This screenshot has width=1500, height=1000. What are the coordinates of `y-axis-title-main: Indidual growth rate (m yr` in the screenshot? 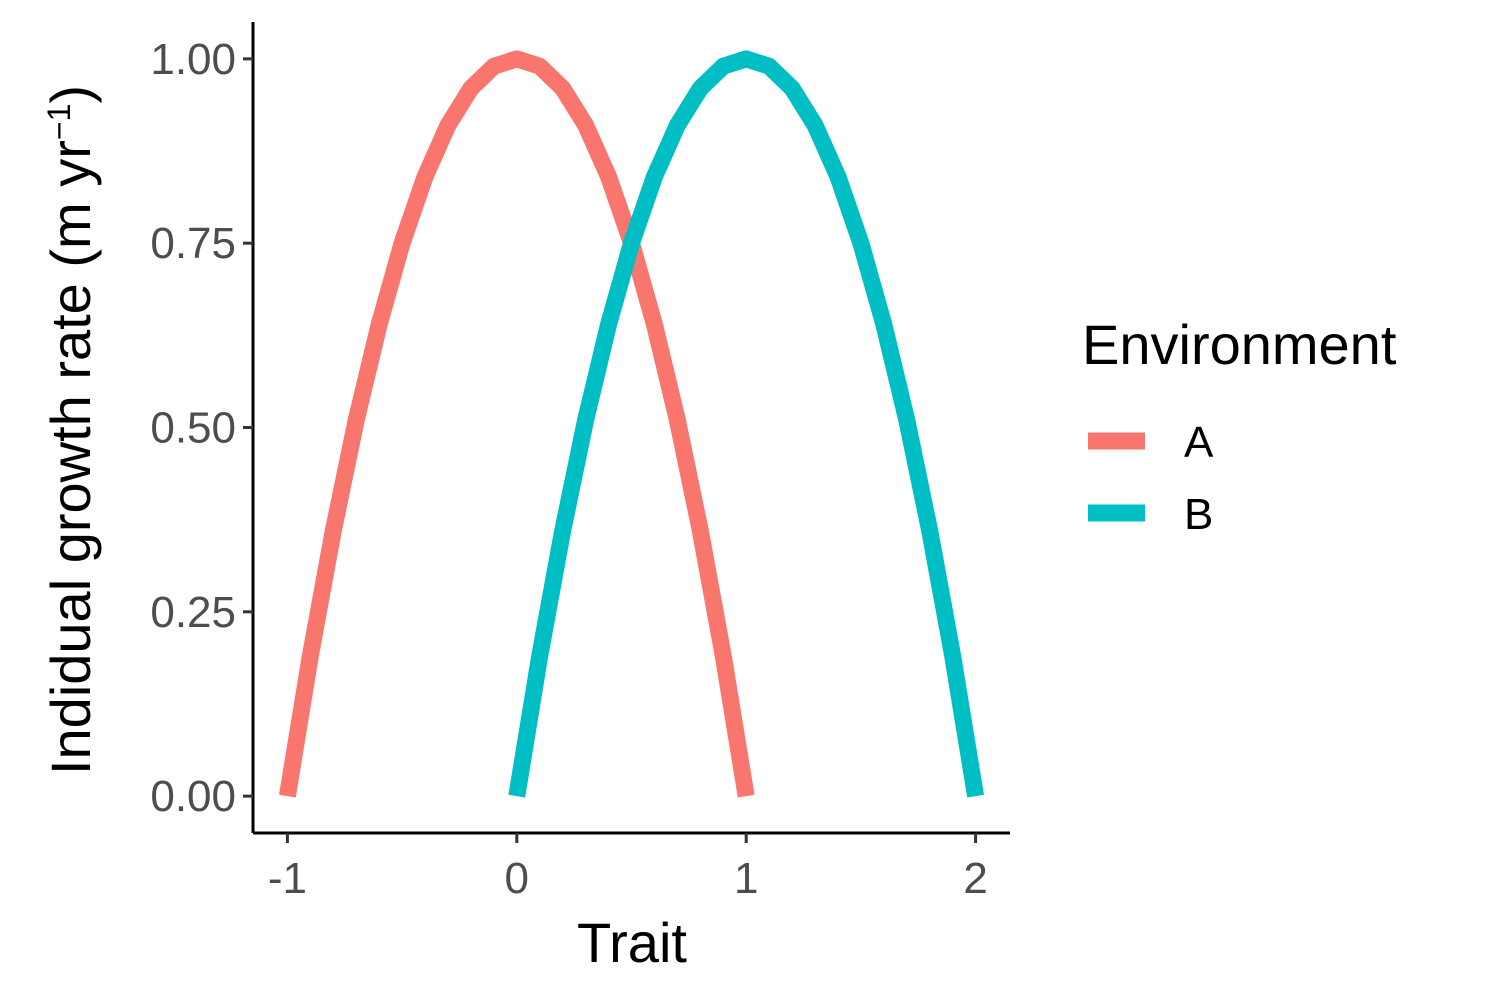 It's located at (70, 457).